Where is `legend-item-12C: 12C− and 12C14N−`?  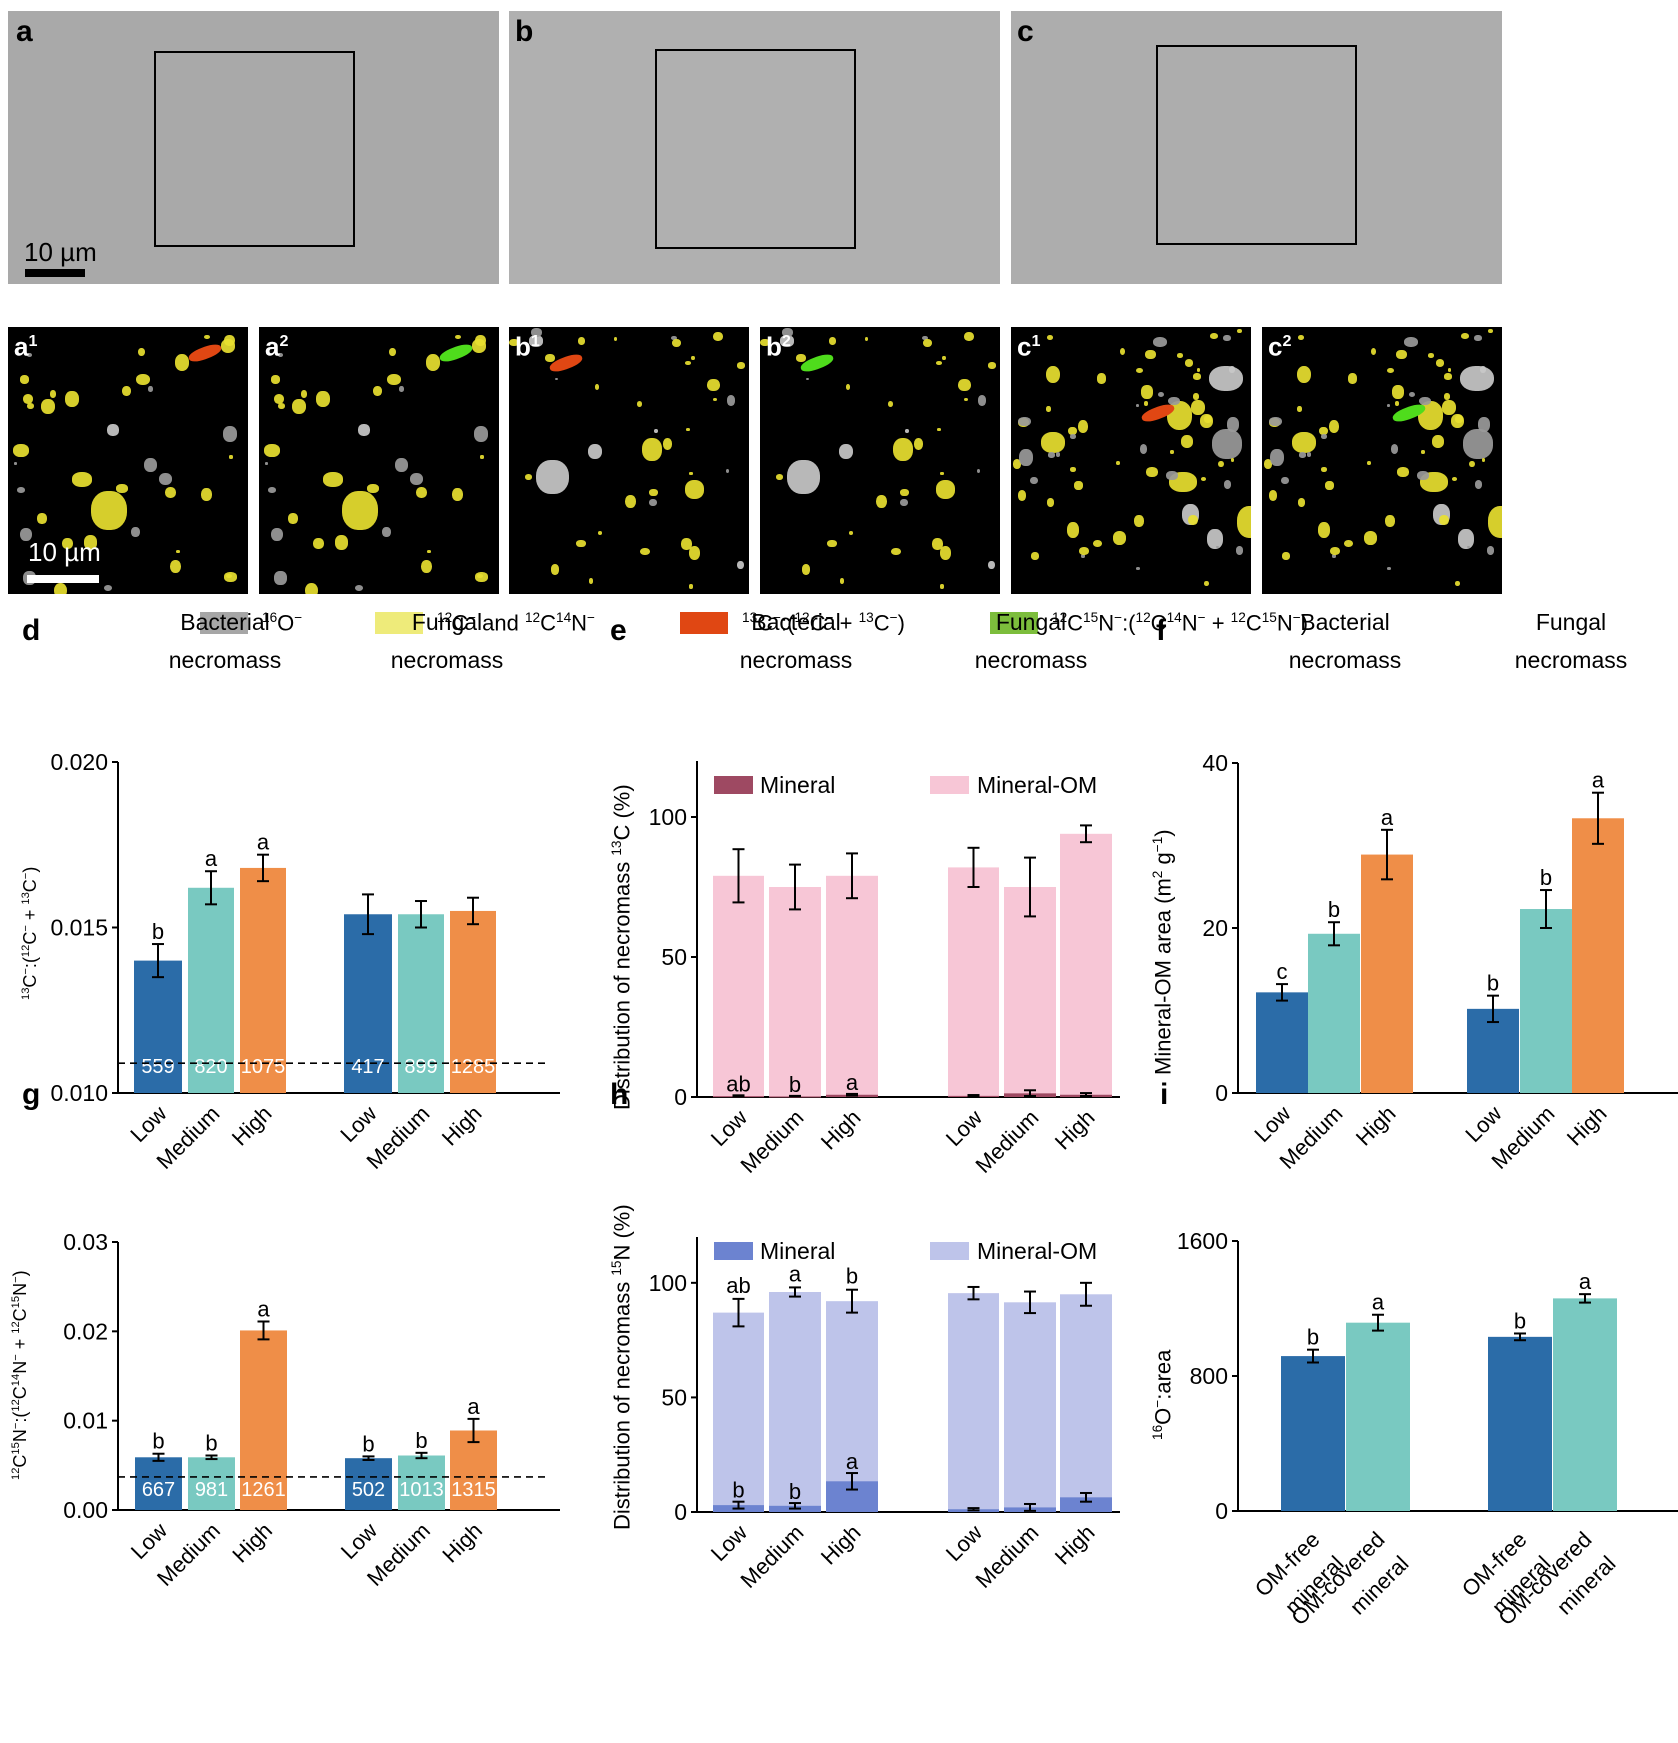 legend-item-12C: 12C− and 12C14N− is located at coordinates (485, 623).